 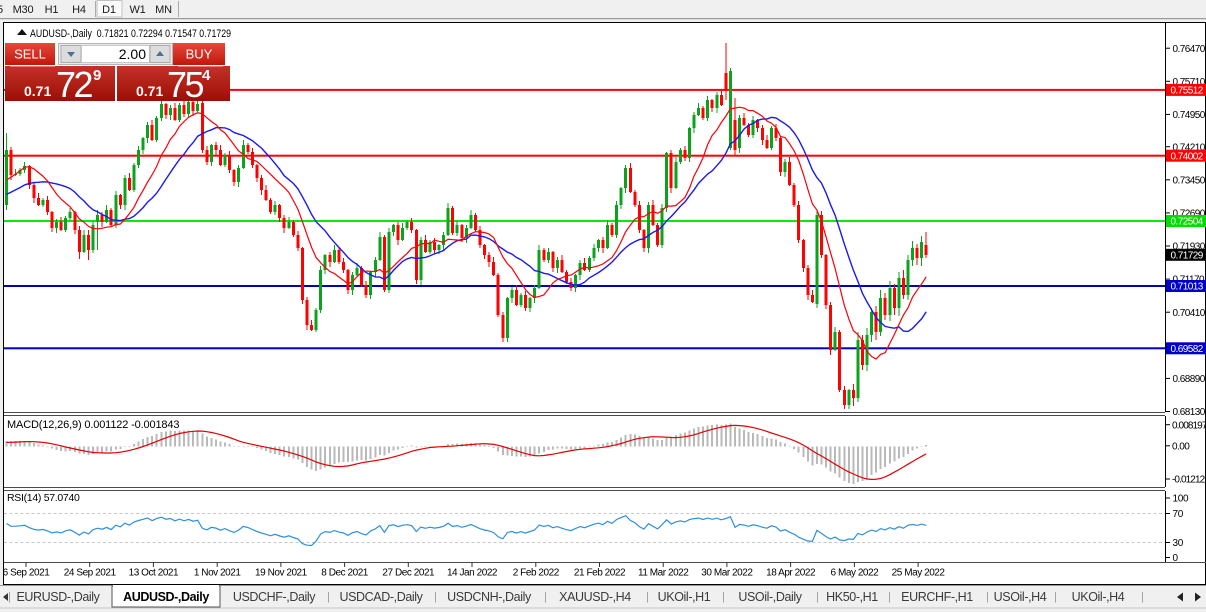 What do you see at coordinates (937, 597) in the screenshot?
I see `svg-text: EURCHF-,H1` at bounding box center [937, 597].